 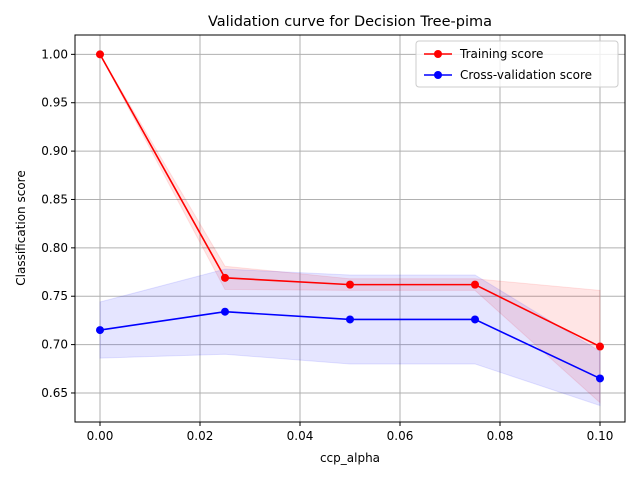 What do you see at coordinates (350, 22) in the screenshot?
I see `chart-title: Validation curve for Decision Tree-pima` at bounding box center [350, 22].